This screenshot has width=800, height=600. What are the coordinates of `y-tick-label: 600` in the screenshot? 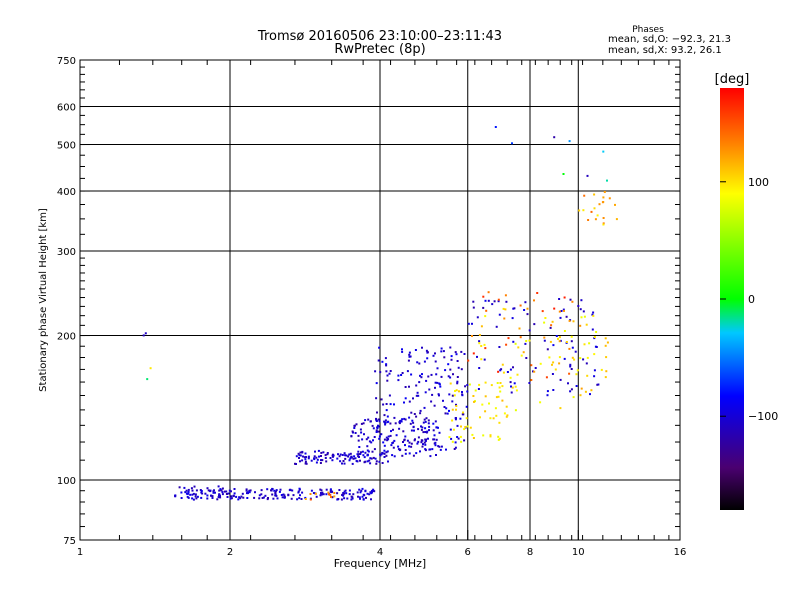 It's located at (66, 108).